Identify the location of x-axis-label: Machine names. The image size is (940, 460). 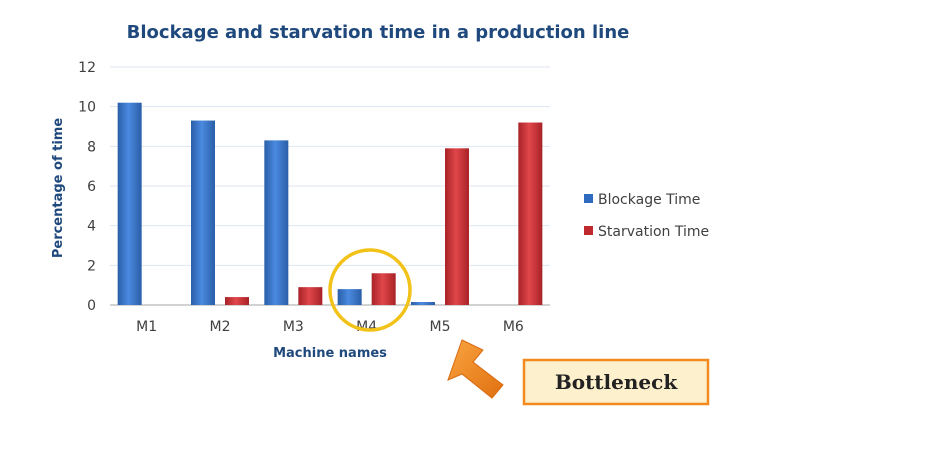
(330, 353).